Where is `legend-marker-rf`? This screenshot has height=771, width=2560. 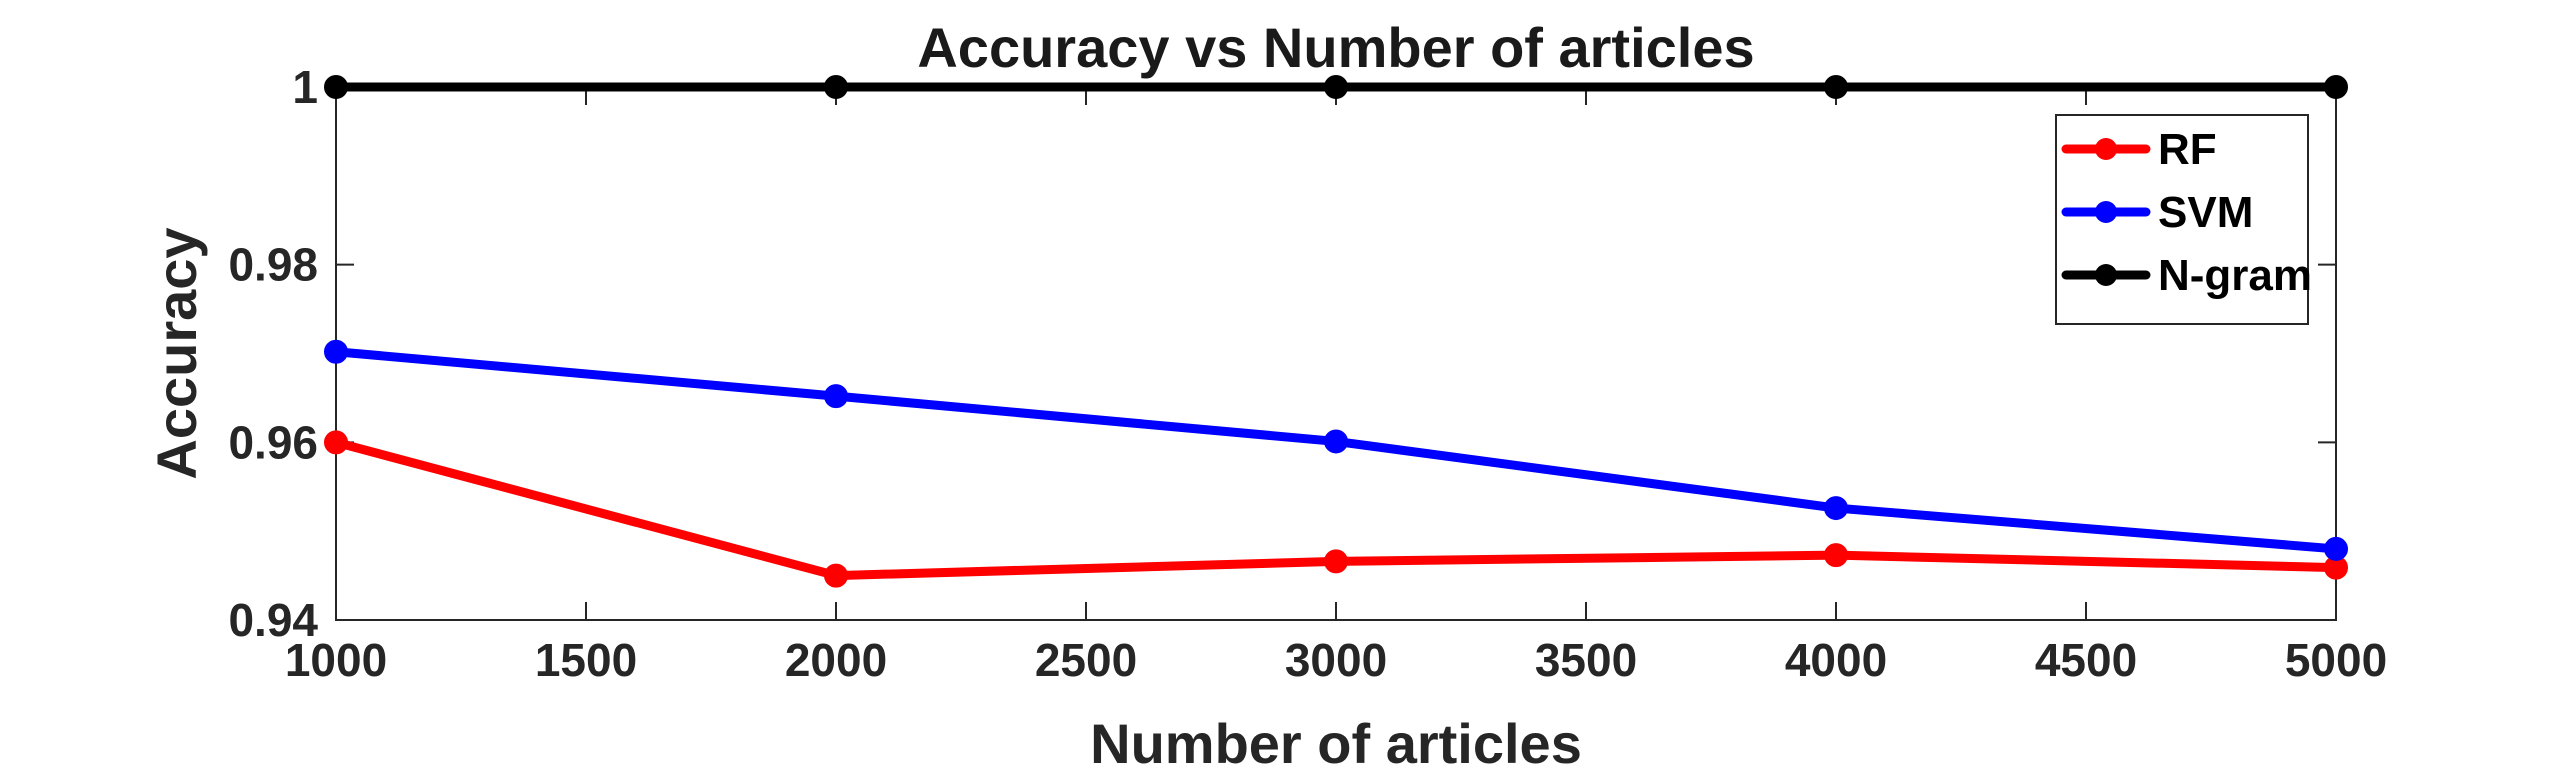 legend-marker-rf is located at coordinates (2106, 149).